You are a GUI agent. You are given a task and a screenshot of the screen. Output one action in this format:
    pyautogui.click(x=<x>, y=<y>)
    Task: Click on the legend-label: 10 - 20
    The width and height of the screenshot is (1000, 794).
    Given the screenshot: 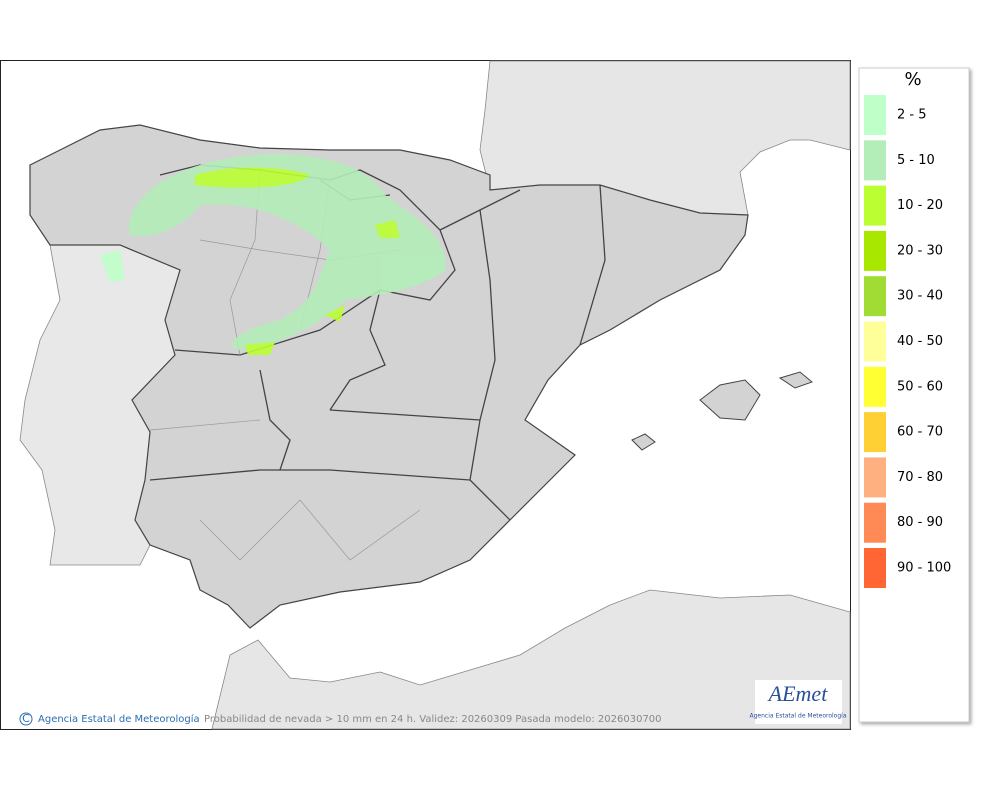 What is the action you would take?
    pyautogui.click(x=920, y=205)
    